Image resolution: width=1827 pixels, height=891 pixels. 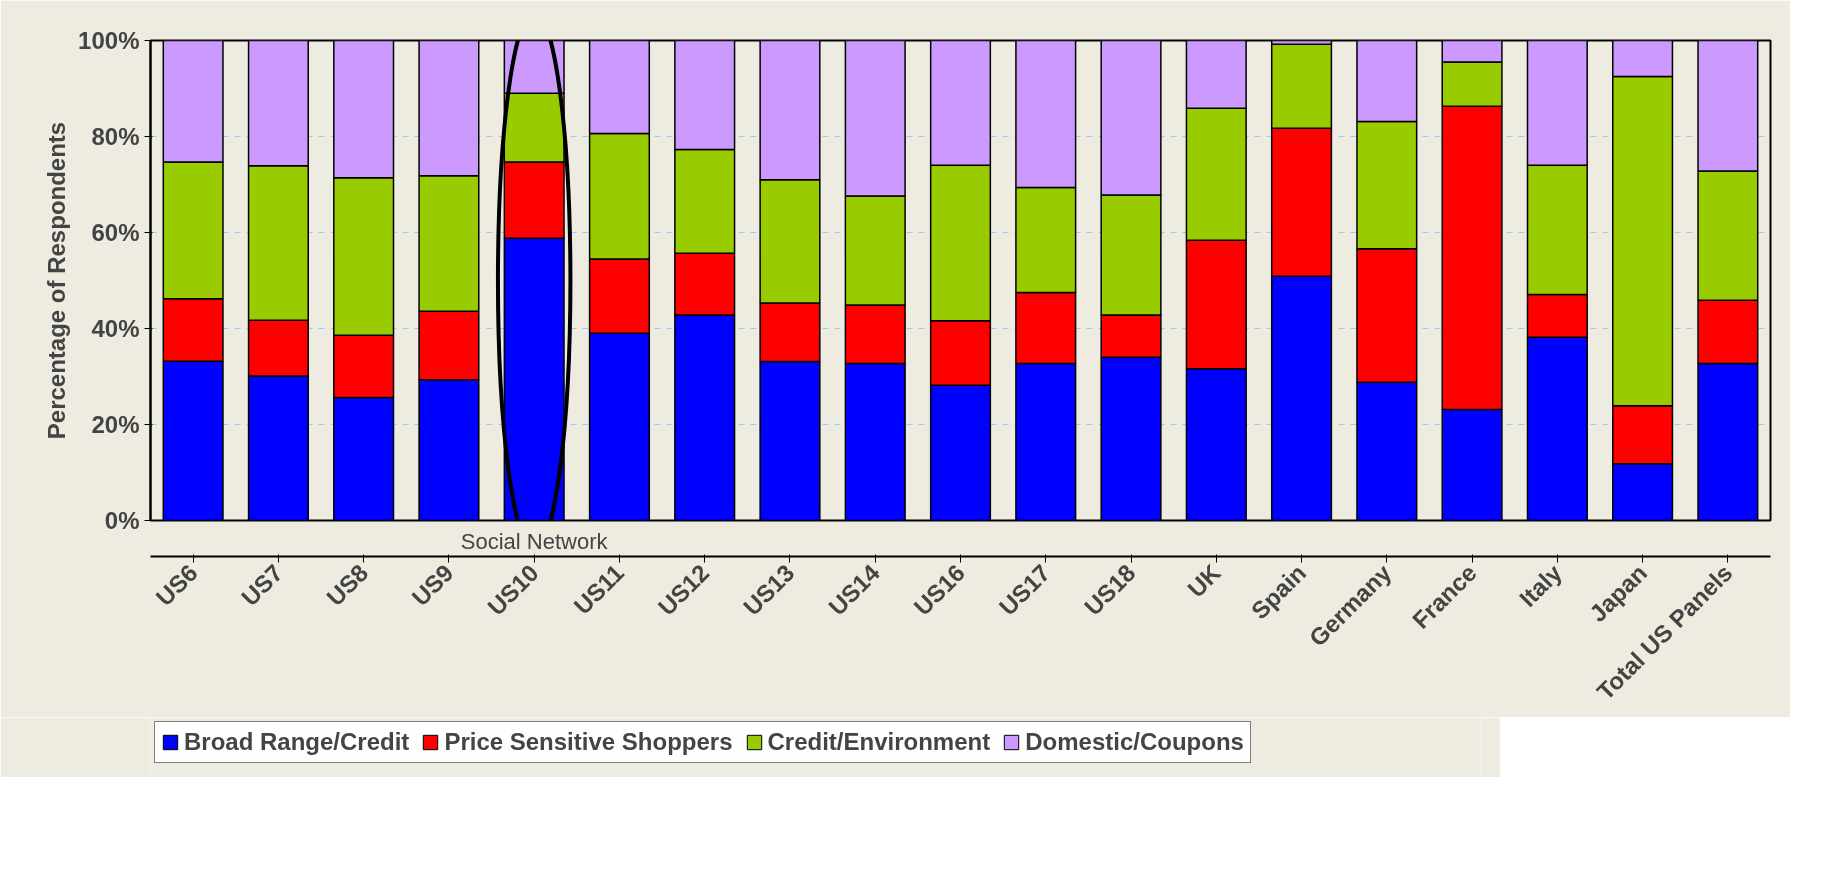 What do you see at coordinates (115, 328) in the screenshot?
I see `y-tick-label: 40%` at bounding box center [115, 328].